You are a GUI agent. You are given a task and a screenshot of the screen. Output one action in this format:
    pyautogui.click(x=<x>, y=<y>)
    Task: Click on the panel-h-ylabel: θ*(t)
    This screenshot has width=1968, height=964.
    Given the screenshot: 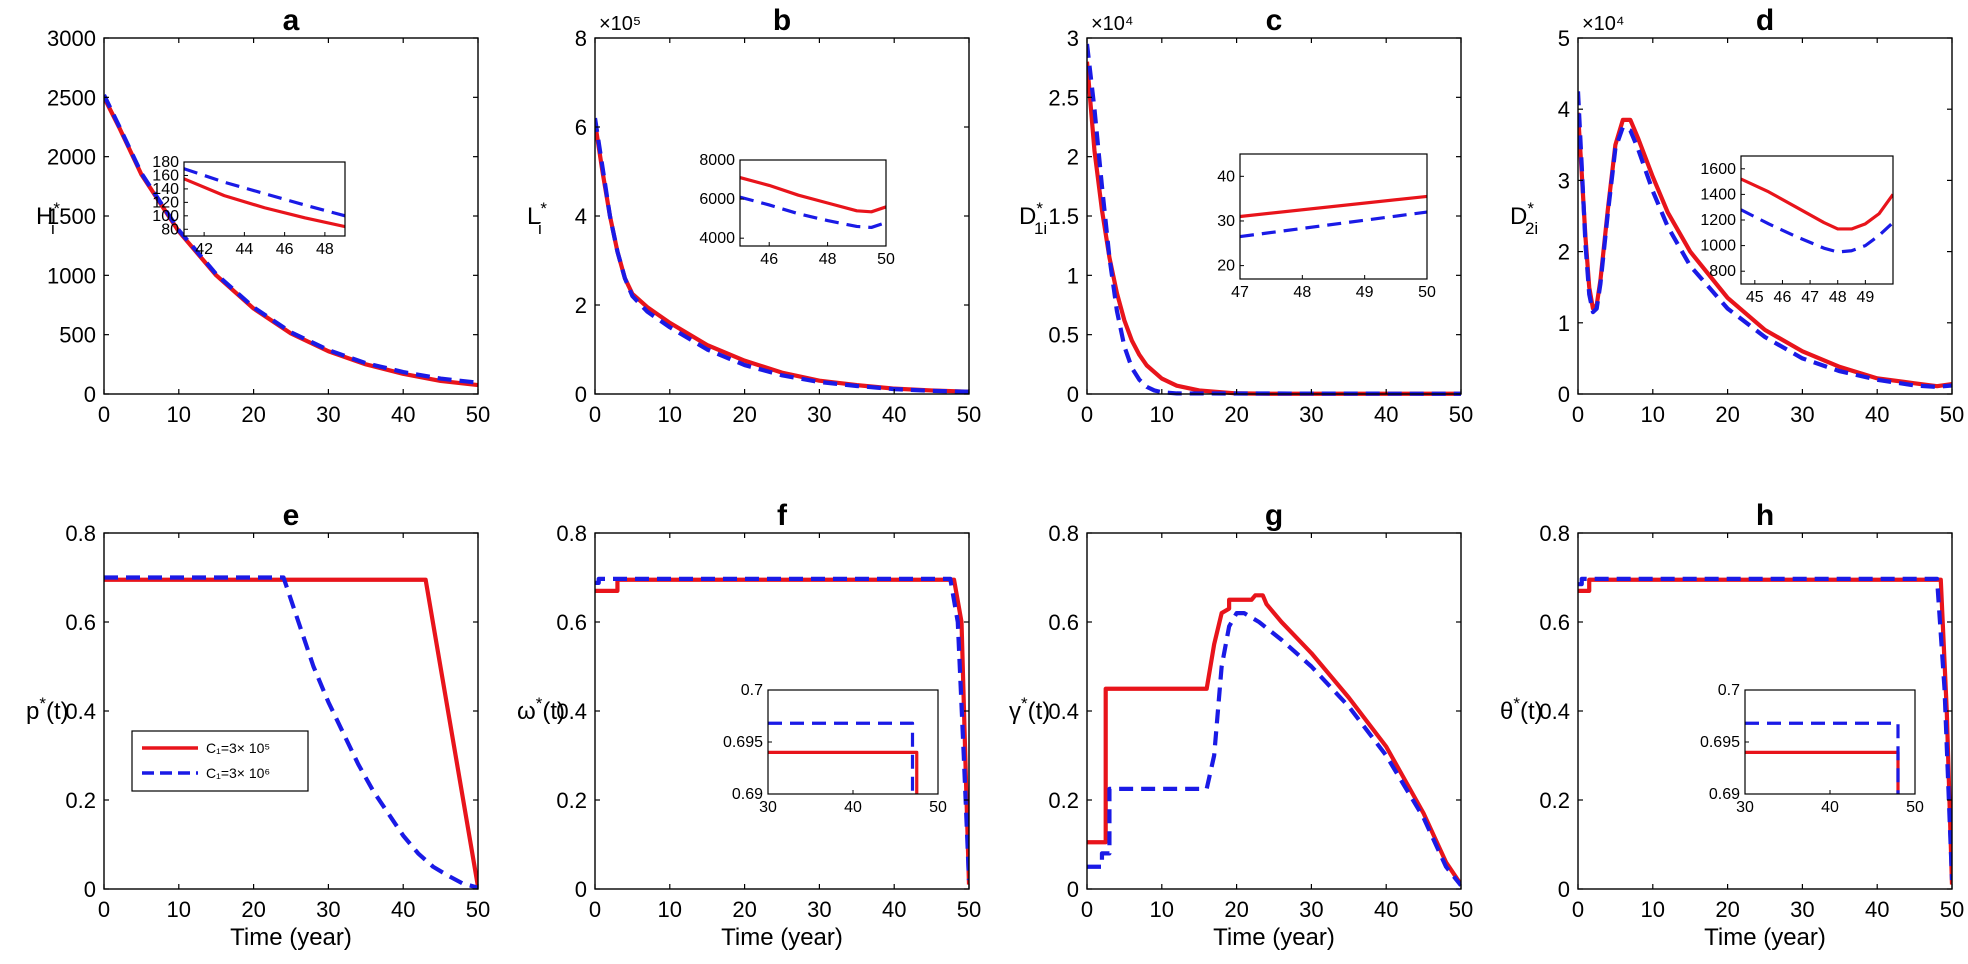 What is the action you would take?
    pyautogui.click(x=1521, y=709)
    